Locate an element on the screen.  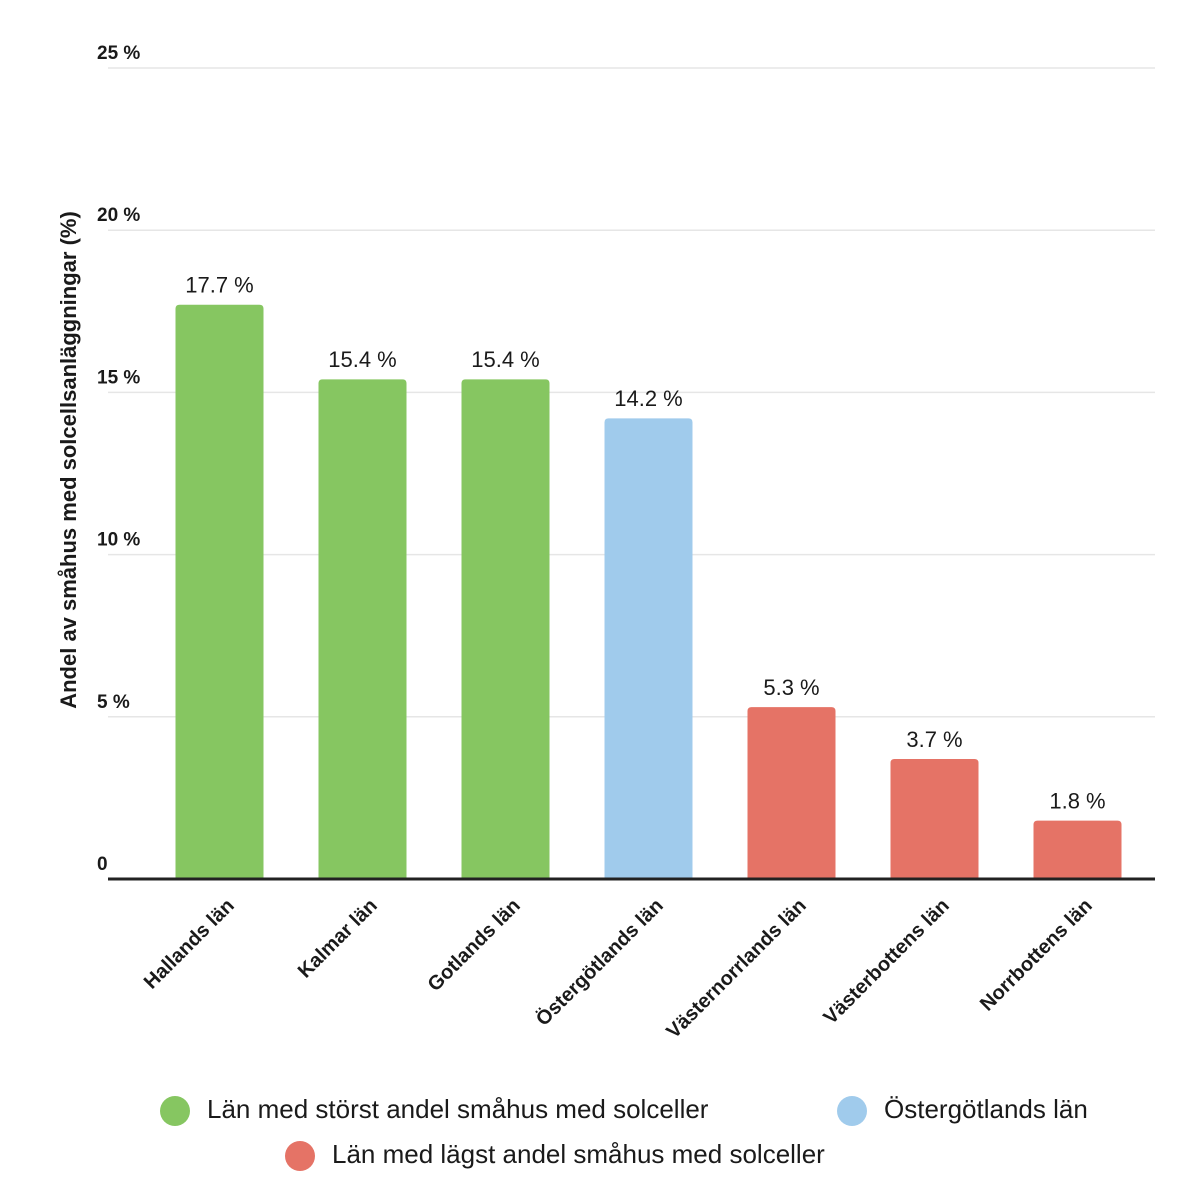
x-tick-label: Västerbottens län is located at coordinates (887, 962).